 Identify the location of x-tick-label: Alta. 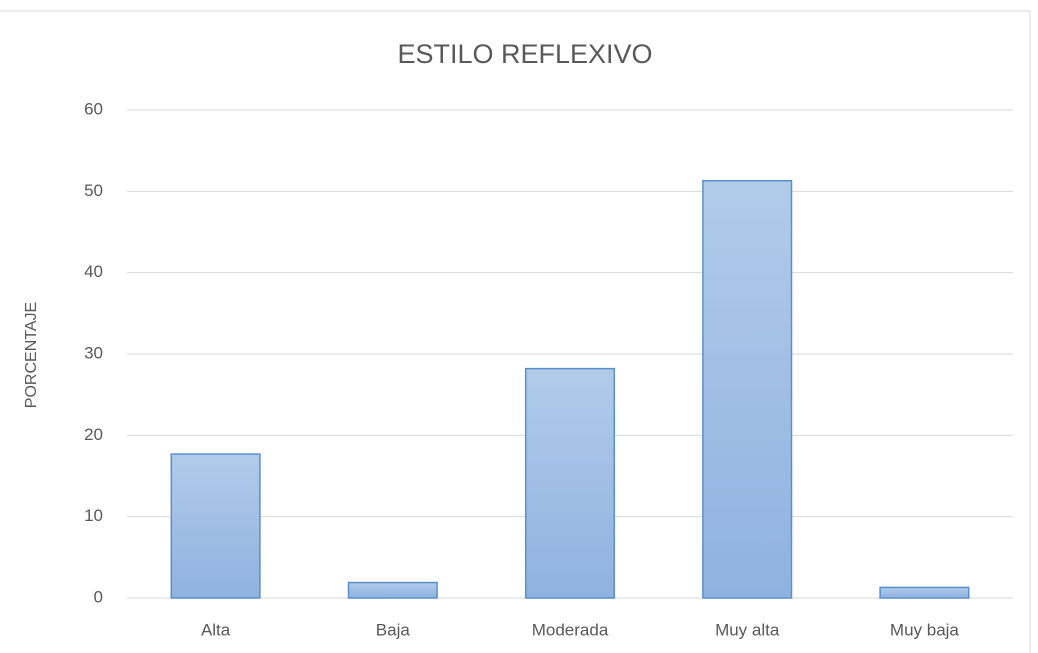
(216, 629).